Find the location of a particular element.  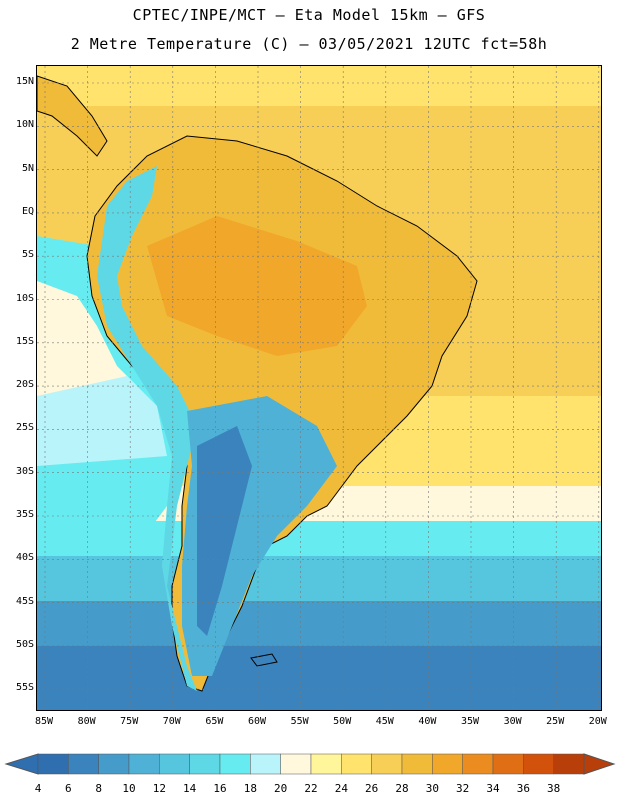

band-cold is located at coordinates (319, 626).